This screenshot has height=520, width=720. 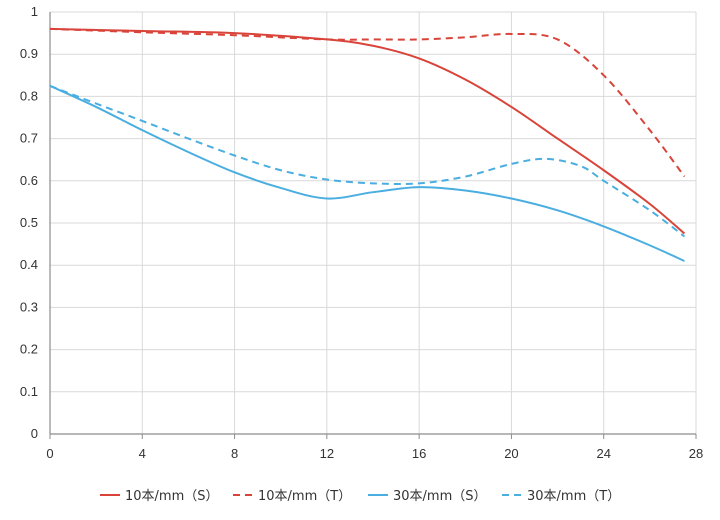 I want to click on legend-label: 10本/mm（T）, so click(x=304, y=496).